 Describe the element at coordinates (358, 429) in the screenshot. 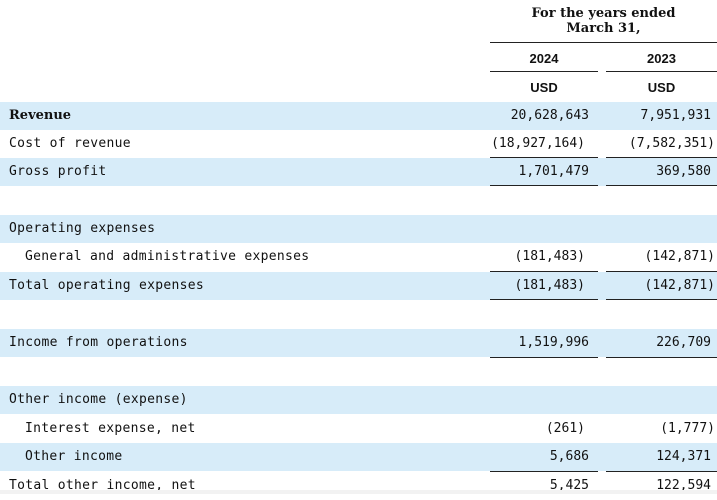

I see `row-interest-expense: Interest expense, net (261) (1,777)` at that location.